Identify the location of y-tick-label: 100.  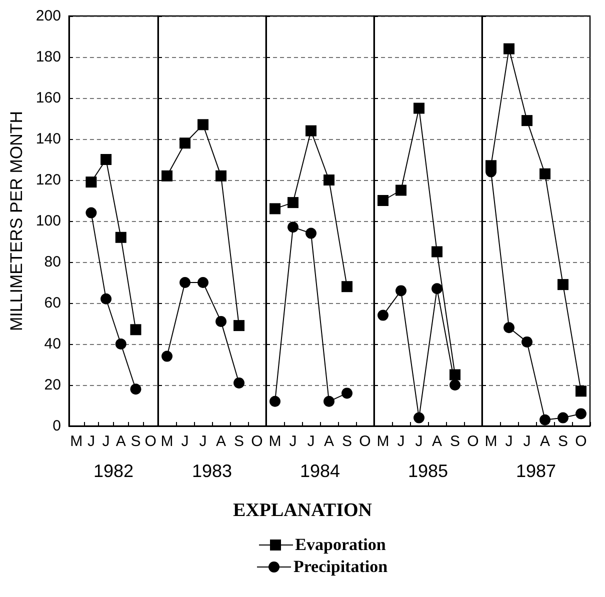
(48, 221).